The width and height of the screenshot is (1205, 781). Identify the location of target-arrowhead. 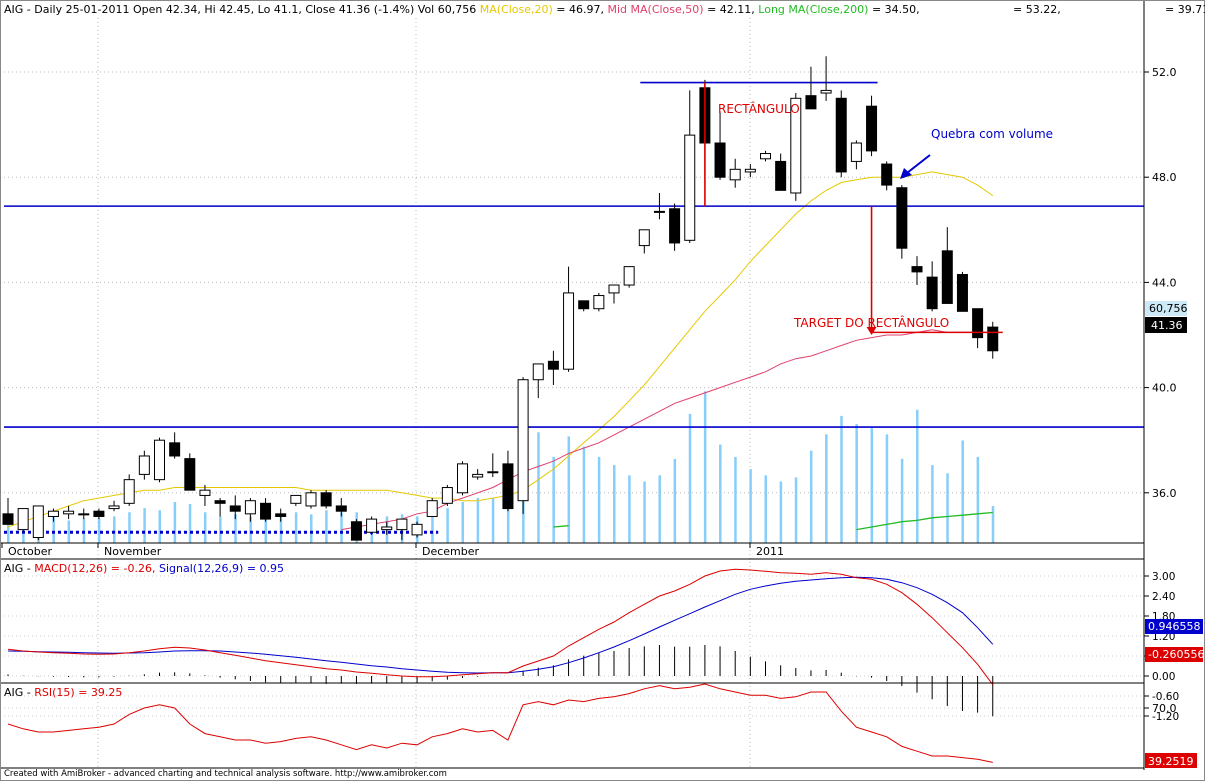
(871, 331).